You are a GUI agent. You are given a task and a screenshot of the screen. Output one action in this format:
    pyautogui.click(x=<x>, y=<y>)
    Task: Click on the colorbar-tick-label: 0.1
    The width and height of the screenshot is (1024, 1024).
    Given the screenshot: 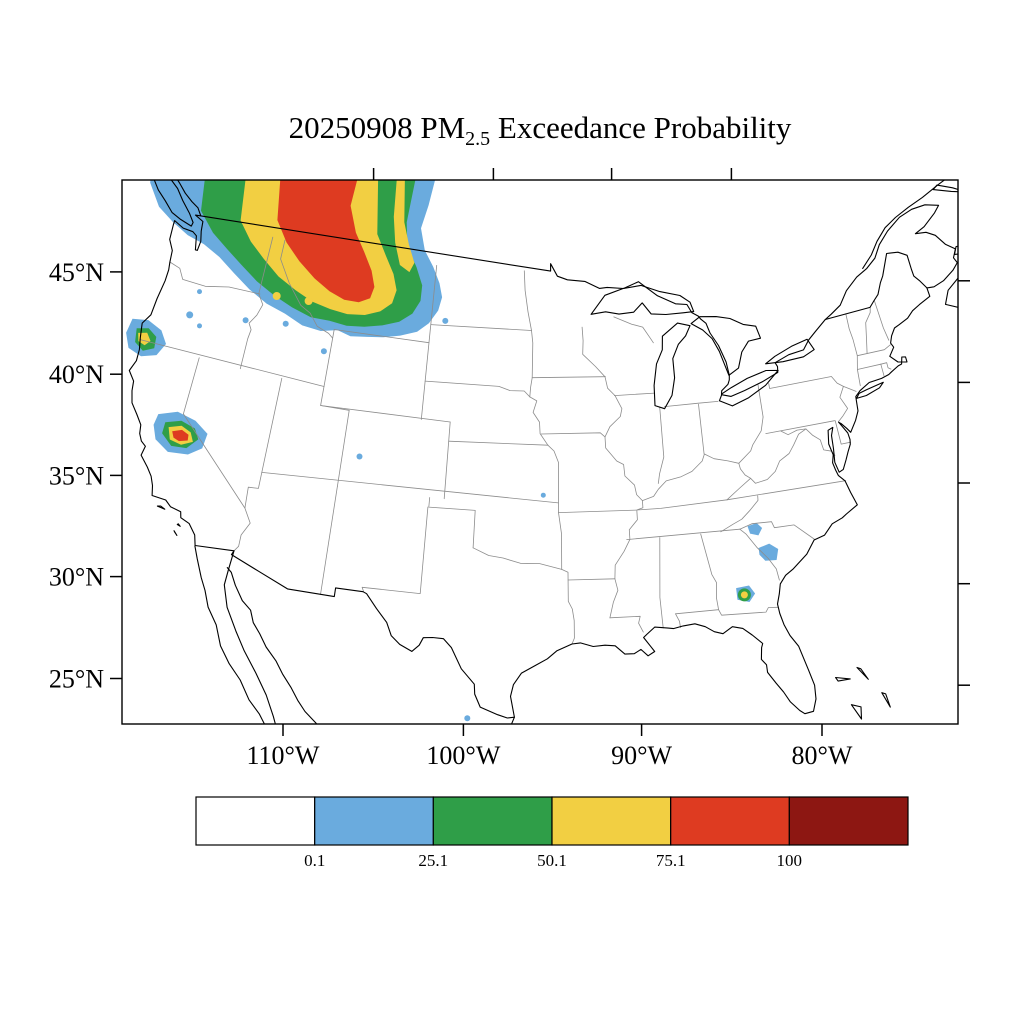 What is the action you would take?
    pyautogui.click(x=314, y=860)
    